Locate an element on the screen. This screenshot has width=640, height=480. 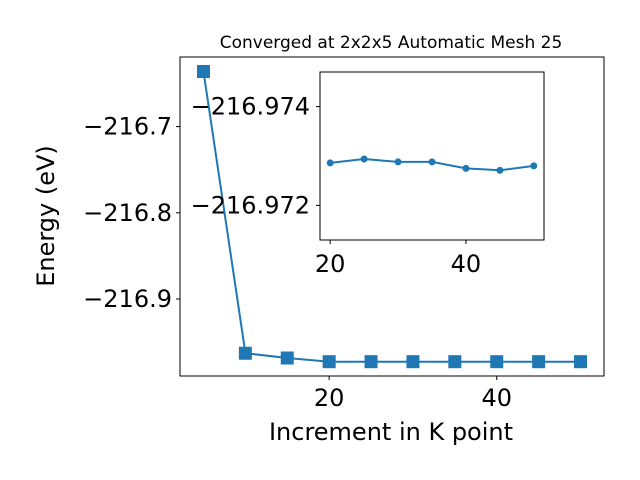
main-x-ticks: 20 40 is located at coordinates (413, 394).